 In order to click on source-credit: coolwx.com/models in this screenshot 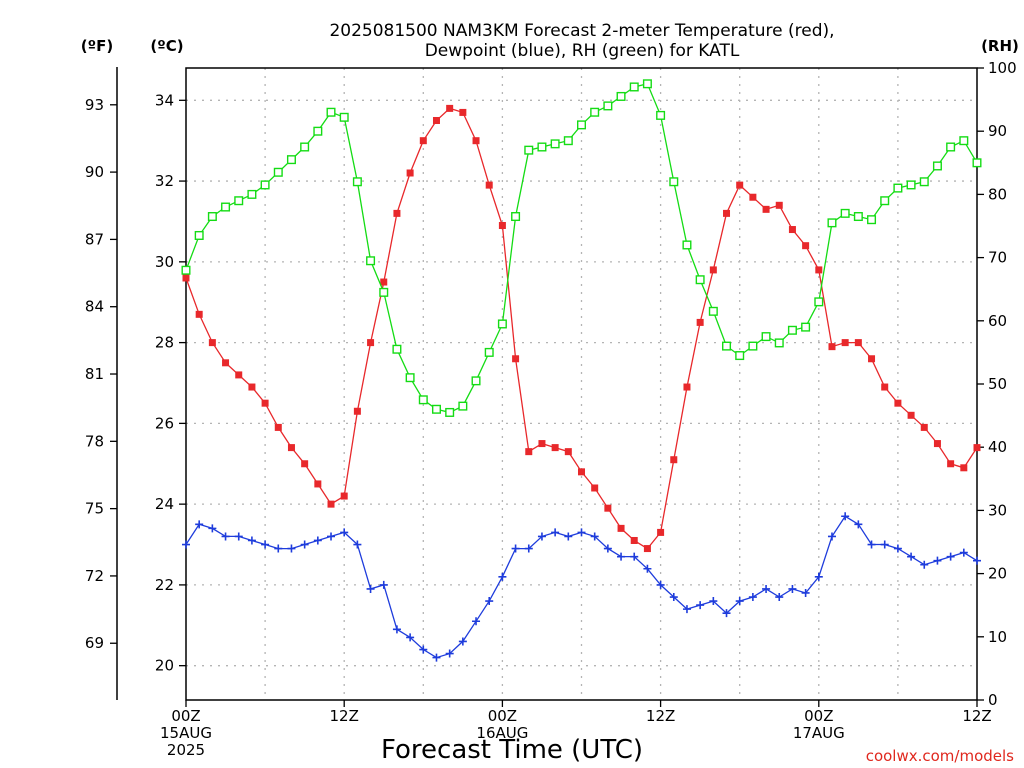, I will do `click(940, 756)`.